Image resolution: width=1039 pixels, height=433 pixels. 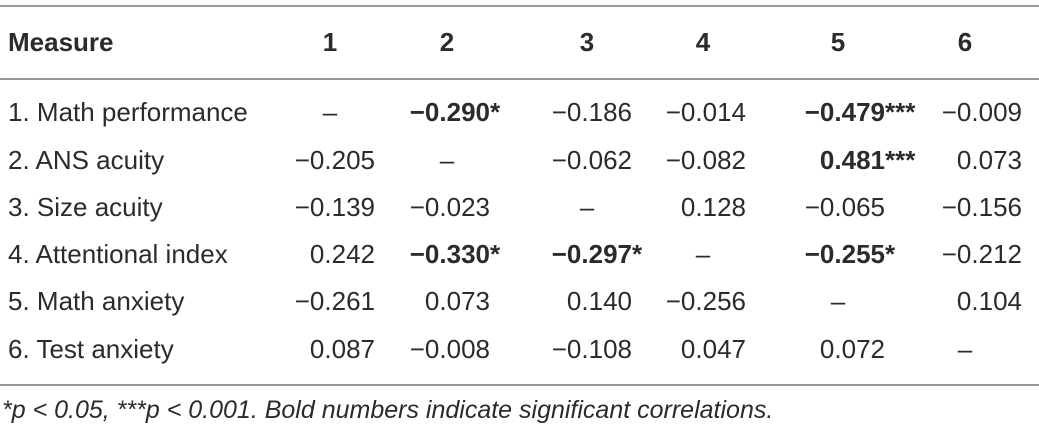 What do you see at coordinates (519, 6) in the screenshot?
I see `top-rule` at bounding box center [519, 6].